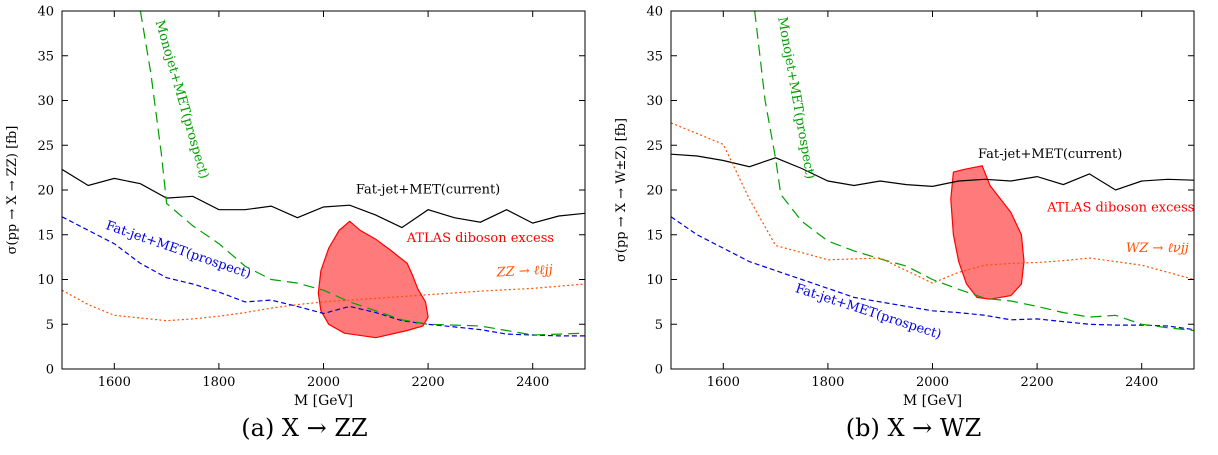 The width and height of the screenshot is (1218, 455). I want to click on a-label-fat-prospect: Fat-jet+MET(prospect), so click(178, 250).